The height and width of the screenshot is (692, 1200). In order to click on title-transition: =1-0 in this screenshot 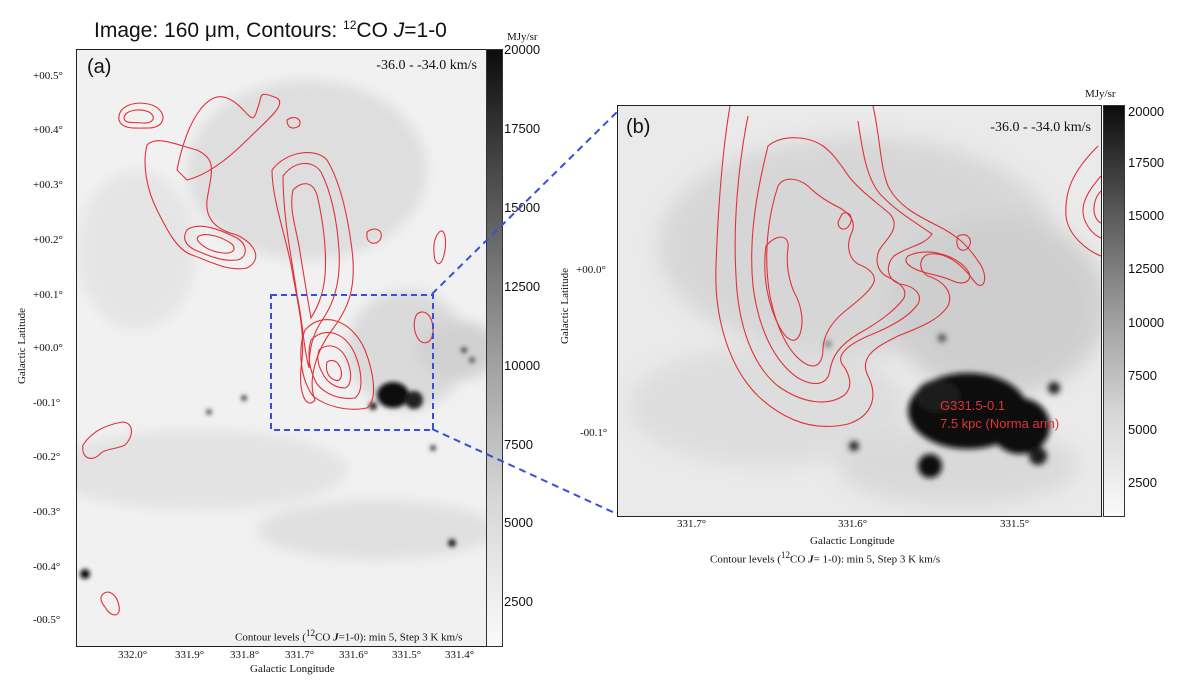, I will do `click(425, 30)`.